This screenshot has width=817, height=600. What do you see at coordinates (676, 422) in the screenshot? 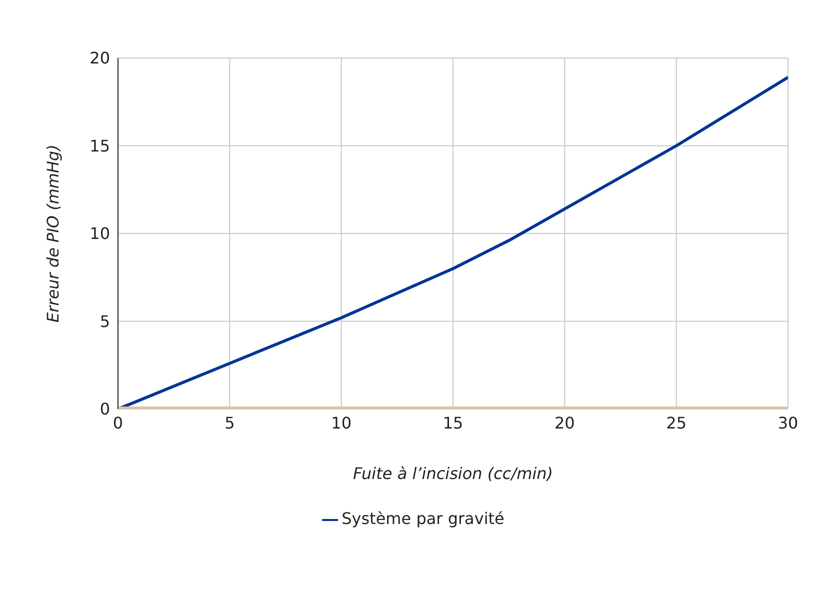
I see `x-tick-label: 25` at bounding box center [676, 422].